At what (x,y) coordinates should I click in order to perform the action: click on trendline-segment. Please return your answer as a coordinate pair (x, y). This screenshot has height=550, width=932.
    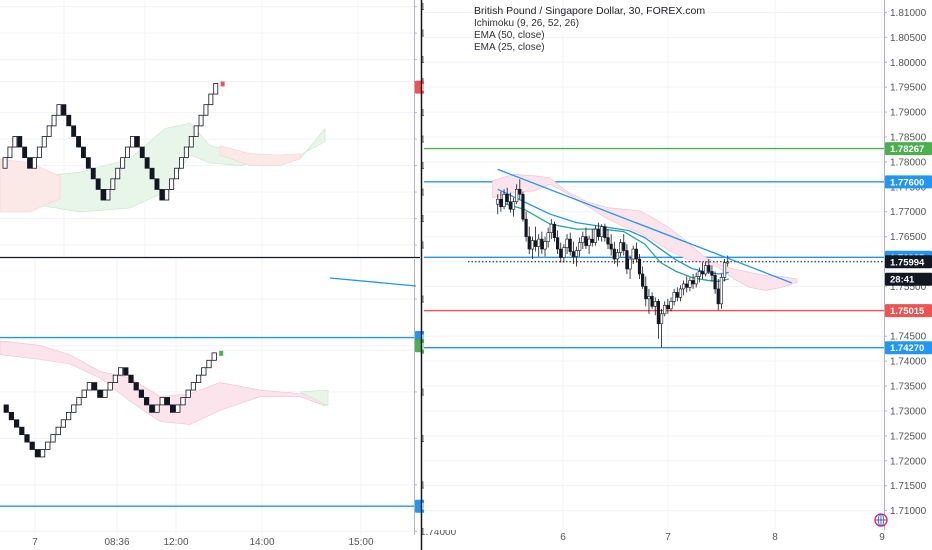
    Looking at the image, I should click on (373, 282).